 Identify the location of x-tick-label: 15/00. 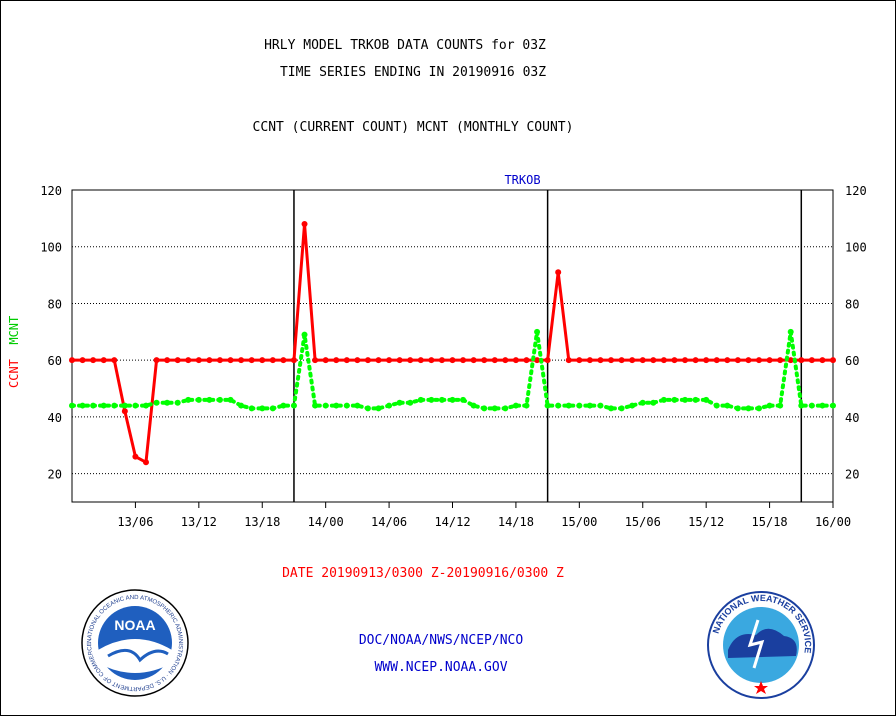
(579, 522).